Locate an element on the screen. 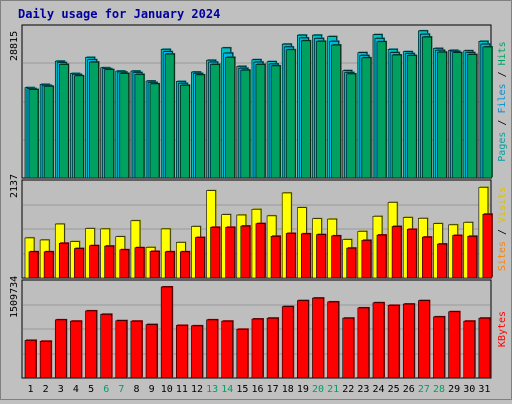  ymax-label-sites-visits: 2137 is located at coordinates (14, 186).